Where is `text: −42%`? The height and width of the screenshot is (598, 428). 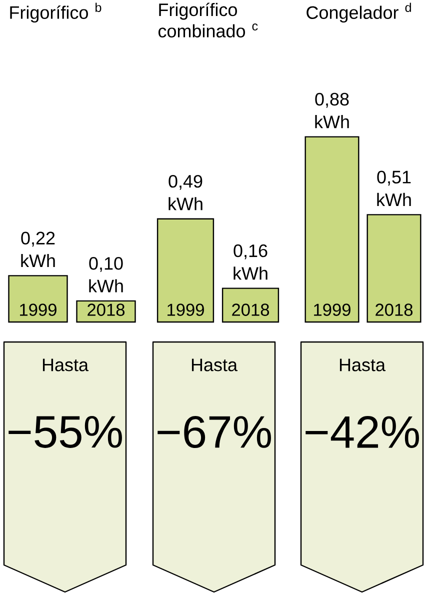
text: −42% is located at coordinates (362, 432).